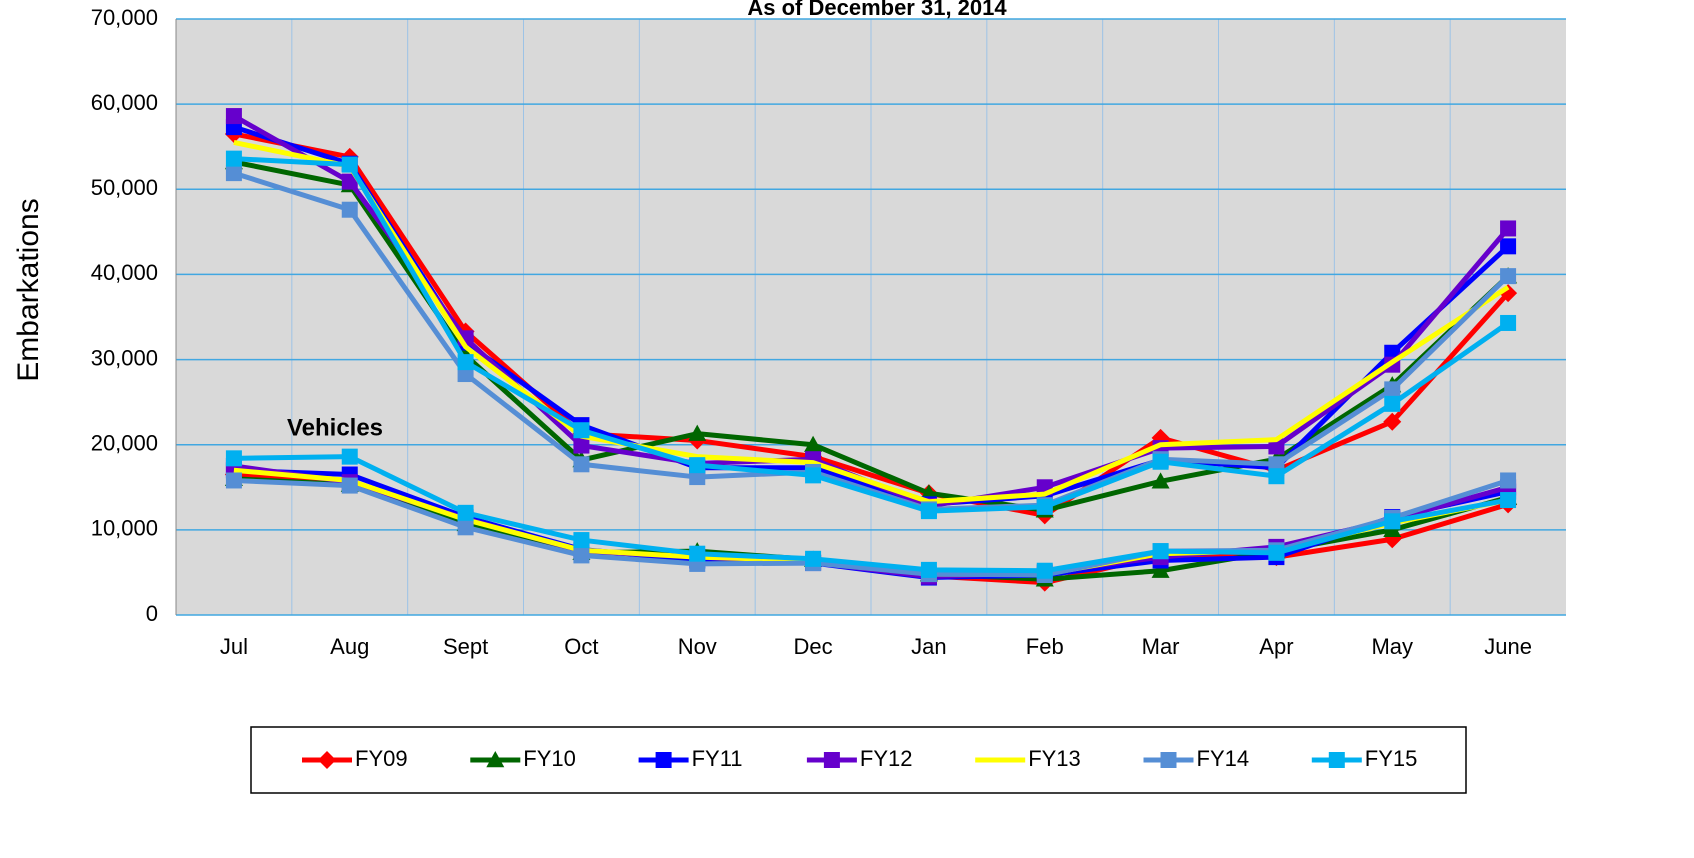 Image resolution: width=1694 pixels, height=858 pixels. Describe the element at coordinates (858, 760) in the screenshot. I see `legend` at that location.